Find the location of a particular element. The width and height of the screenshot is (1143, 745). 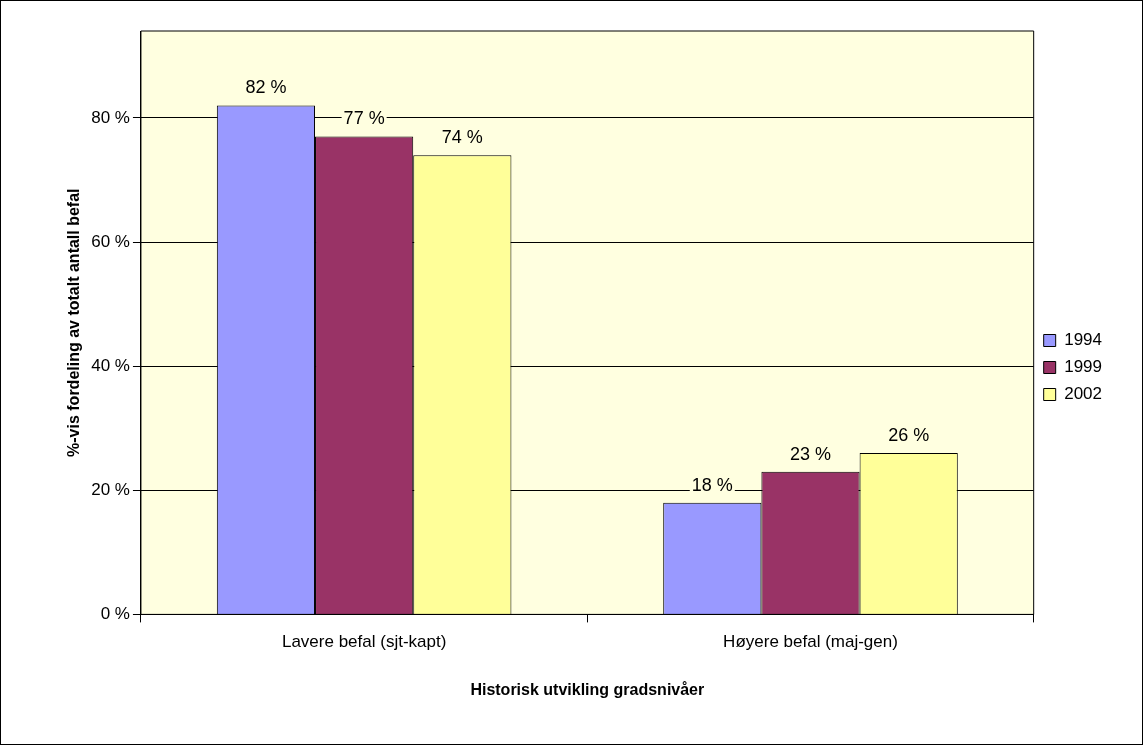

y-tick-label: 80 % is located at coordinates (110, 117).